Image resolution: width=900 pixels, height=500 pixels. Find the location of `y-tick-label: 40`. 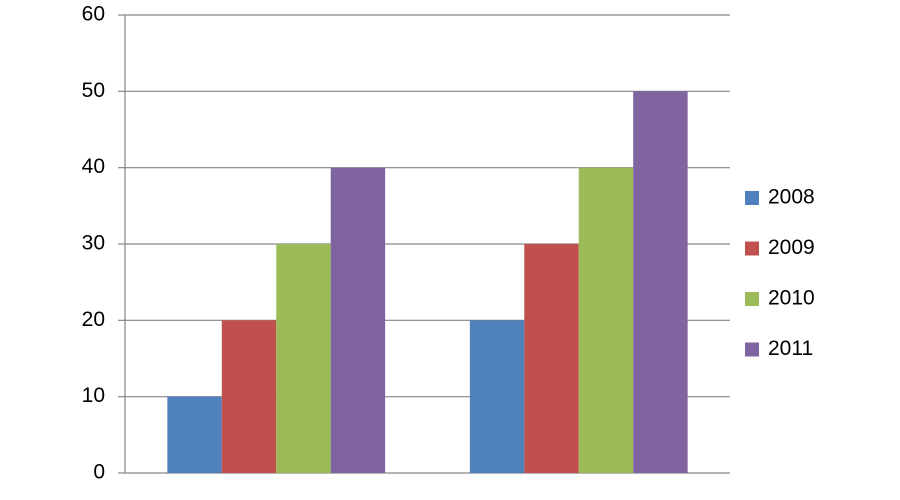

y-tick-label: 40 is located at coordinates (93, 166).